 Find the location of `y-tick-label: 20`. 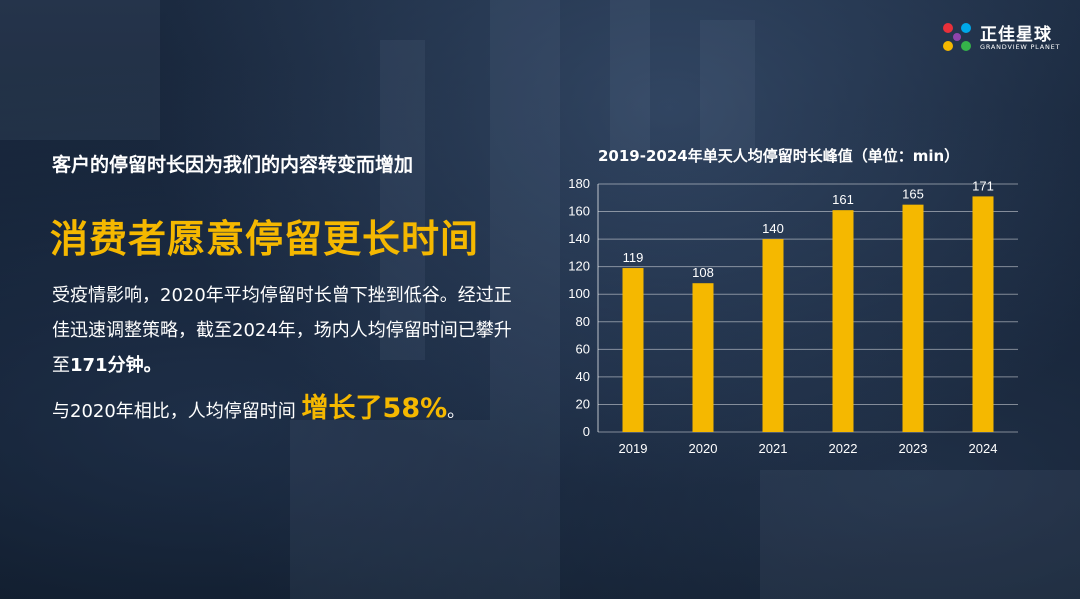

y-tick-label: 20 is located at coordinates (583, 403).